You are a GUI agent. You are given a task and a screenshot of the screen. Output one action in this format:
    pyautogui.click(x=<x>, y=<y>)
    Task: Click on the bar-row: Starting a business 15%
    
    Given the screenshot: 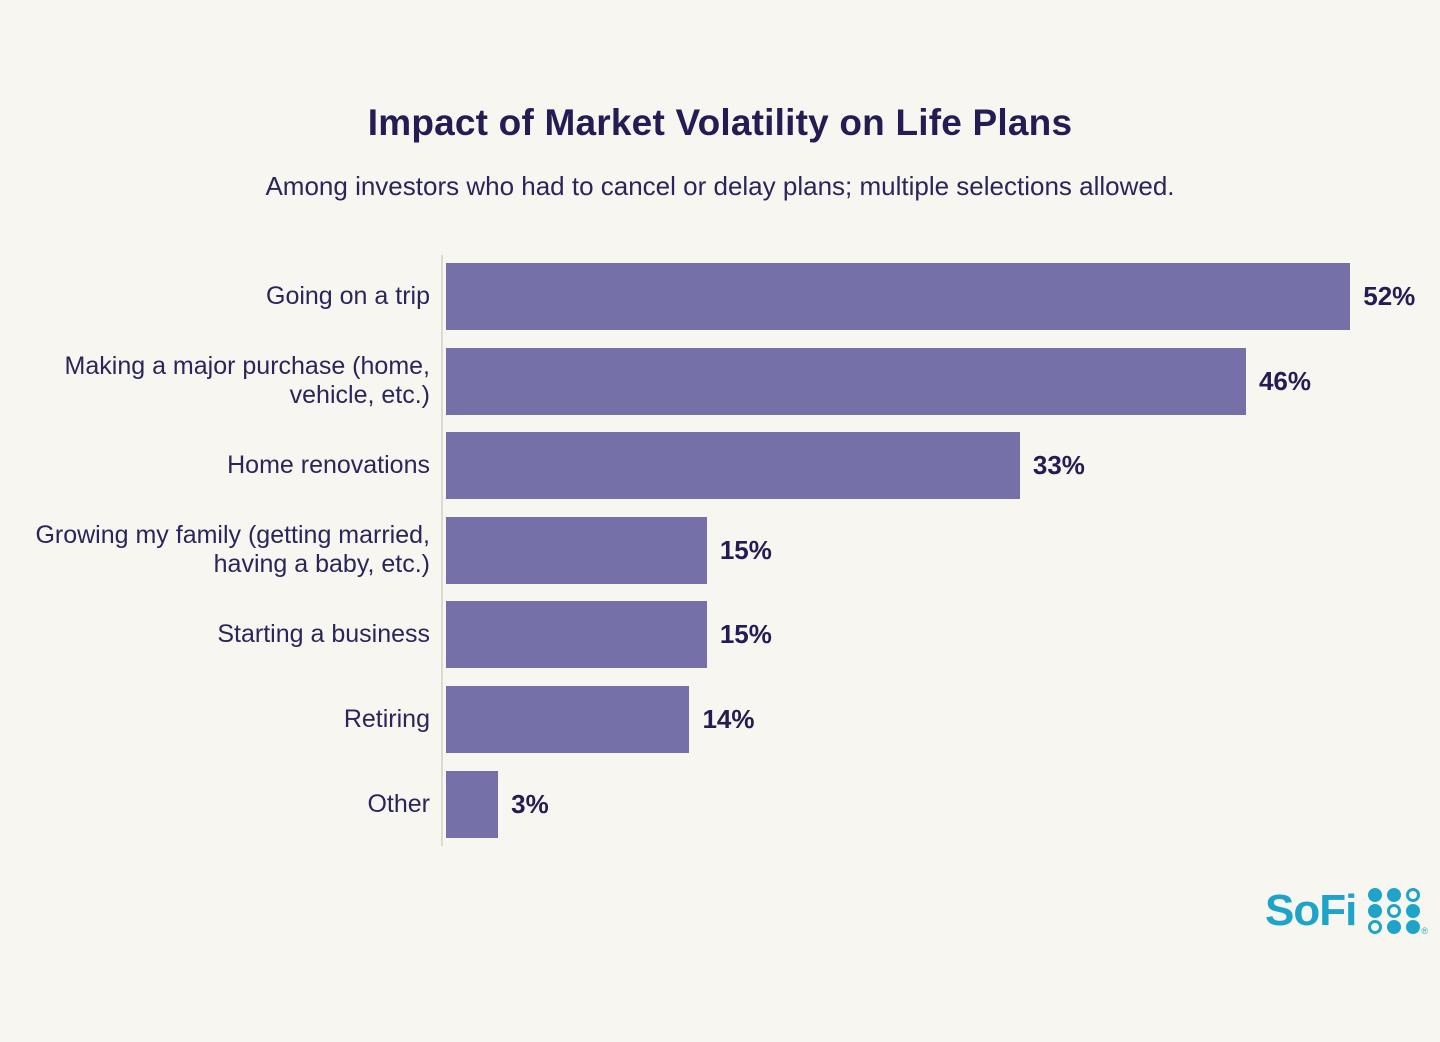 What is the action you would take?
    pyautogui.click(x=720, y=635)
    